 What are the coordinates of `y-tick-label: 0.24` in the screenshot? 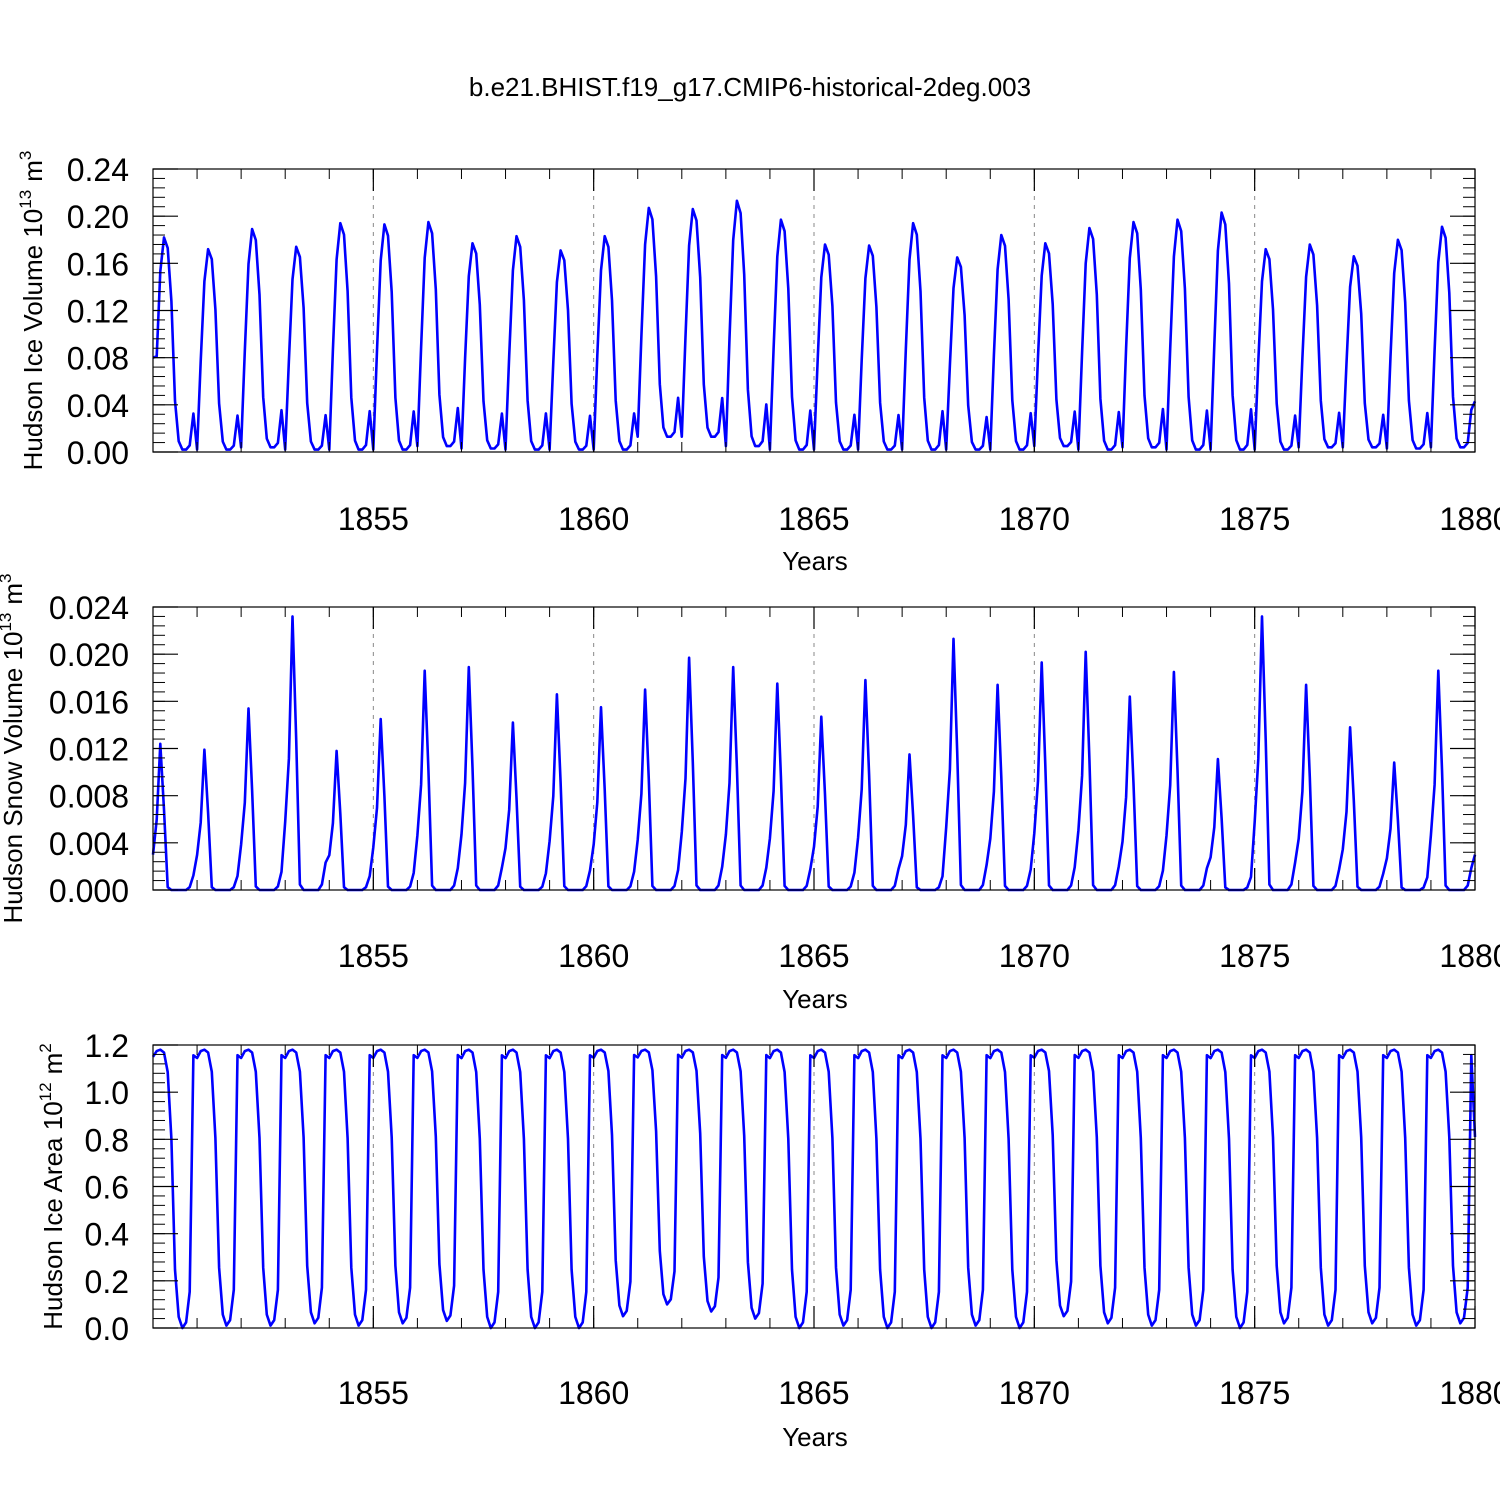 It's located at (98, 170).